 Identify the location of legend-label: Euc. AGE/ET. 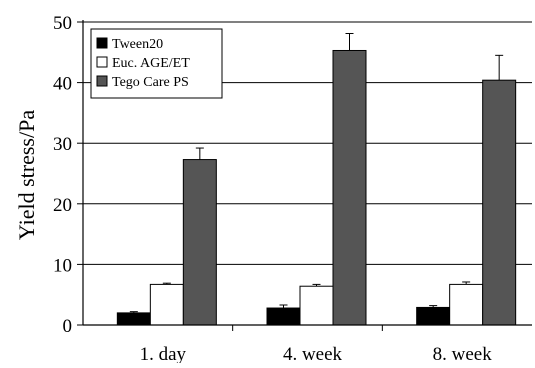
(151, 63).